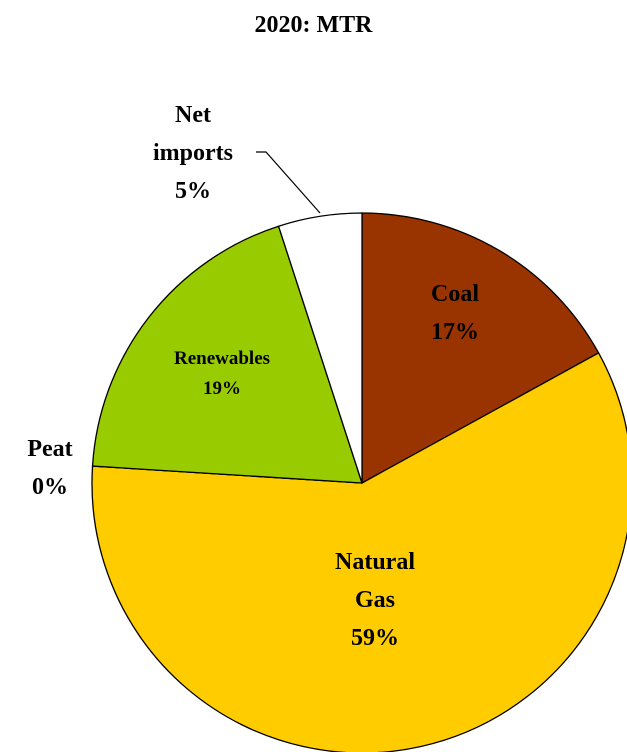 The width and height of the screenshot is (627, 752). I want to click on chart-title: 2020: MTR, so click(313, 25).